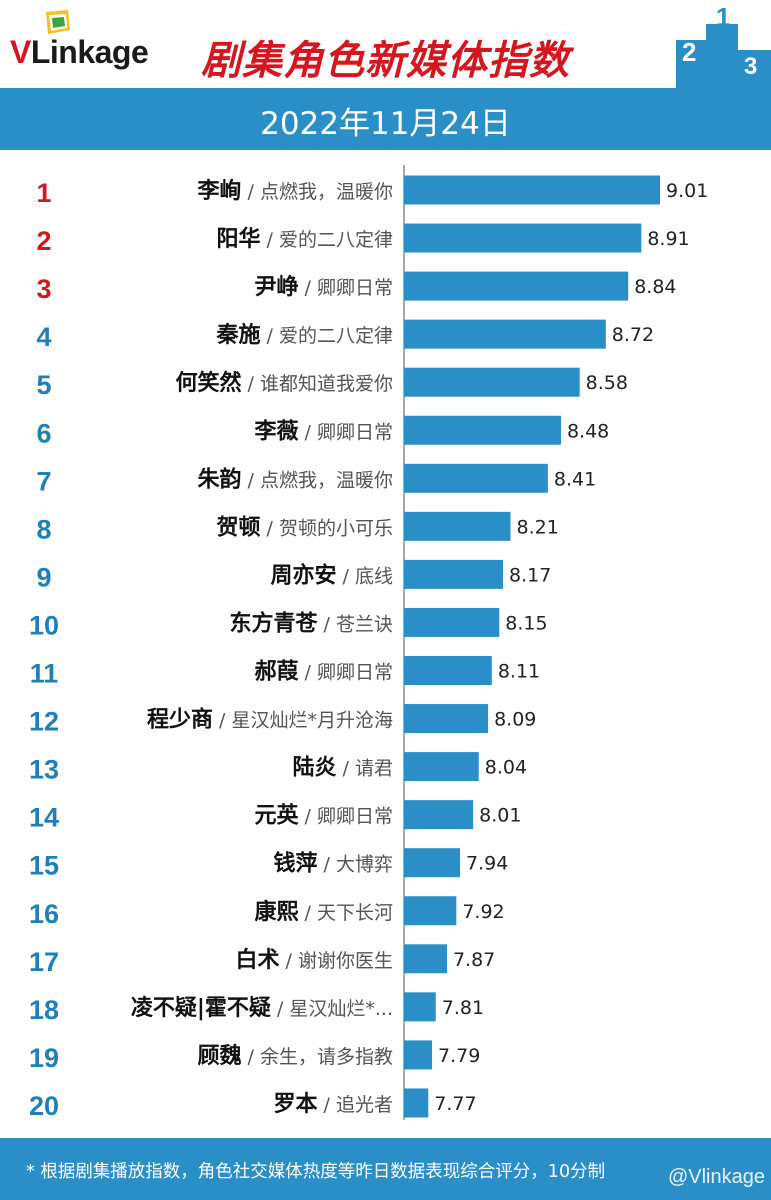 This screenshot has width=771, height=1200. What do you see at coordinates (44, 818) in the screenshot?
I see `rank-label: 14` at bounding box center [44, 818].